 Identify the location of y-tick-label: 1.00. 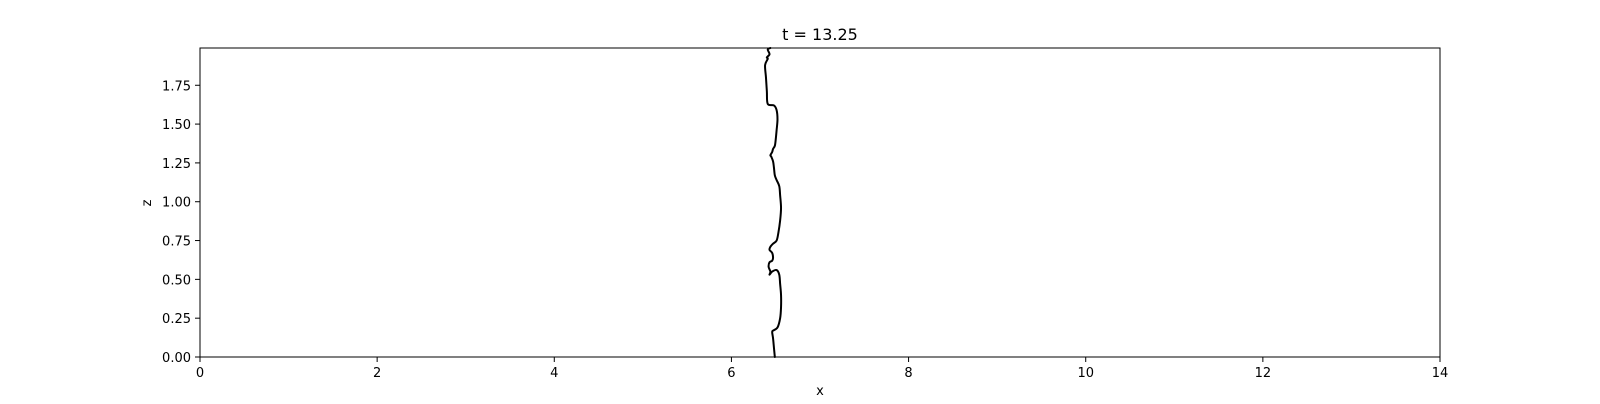
(176, 203).